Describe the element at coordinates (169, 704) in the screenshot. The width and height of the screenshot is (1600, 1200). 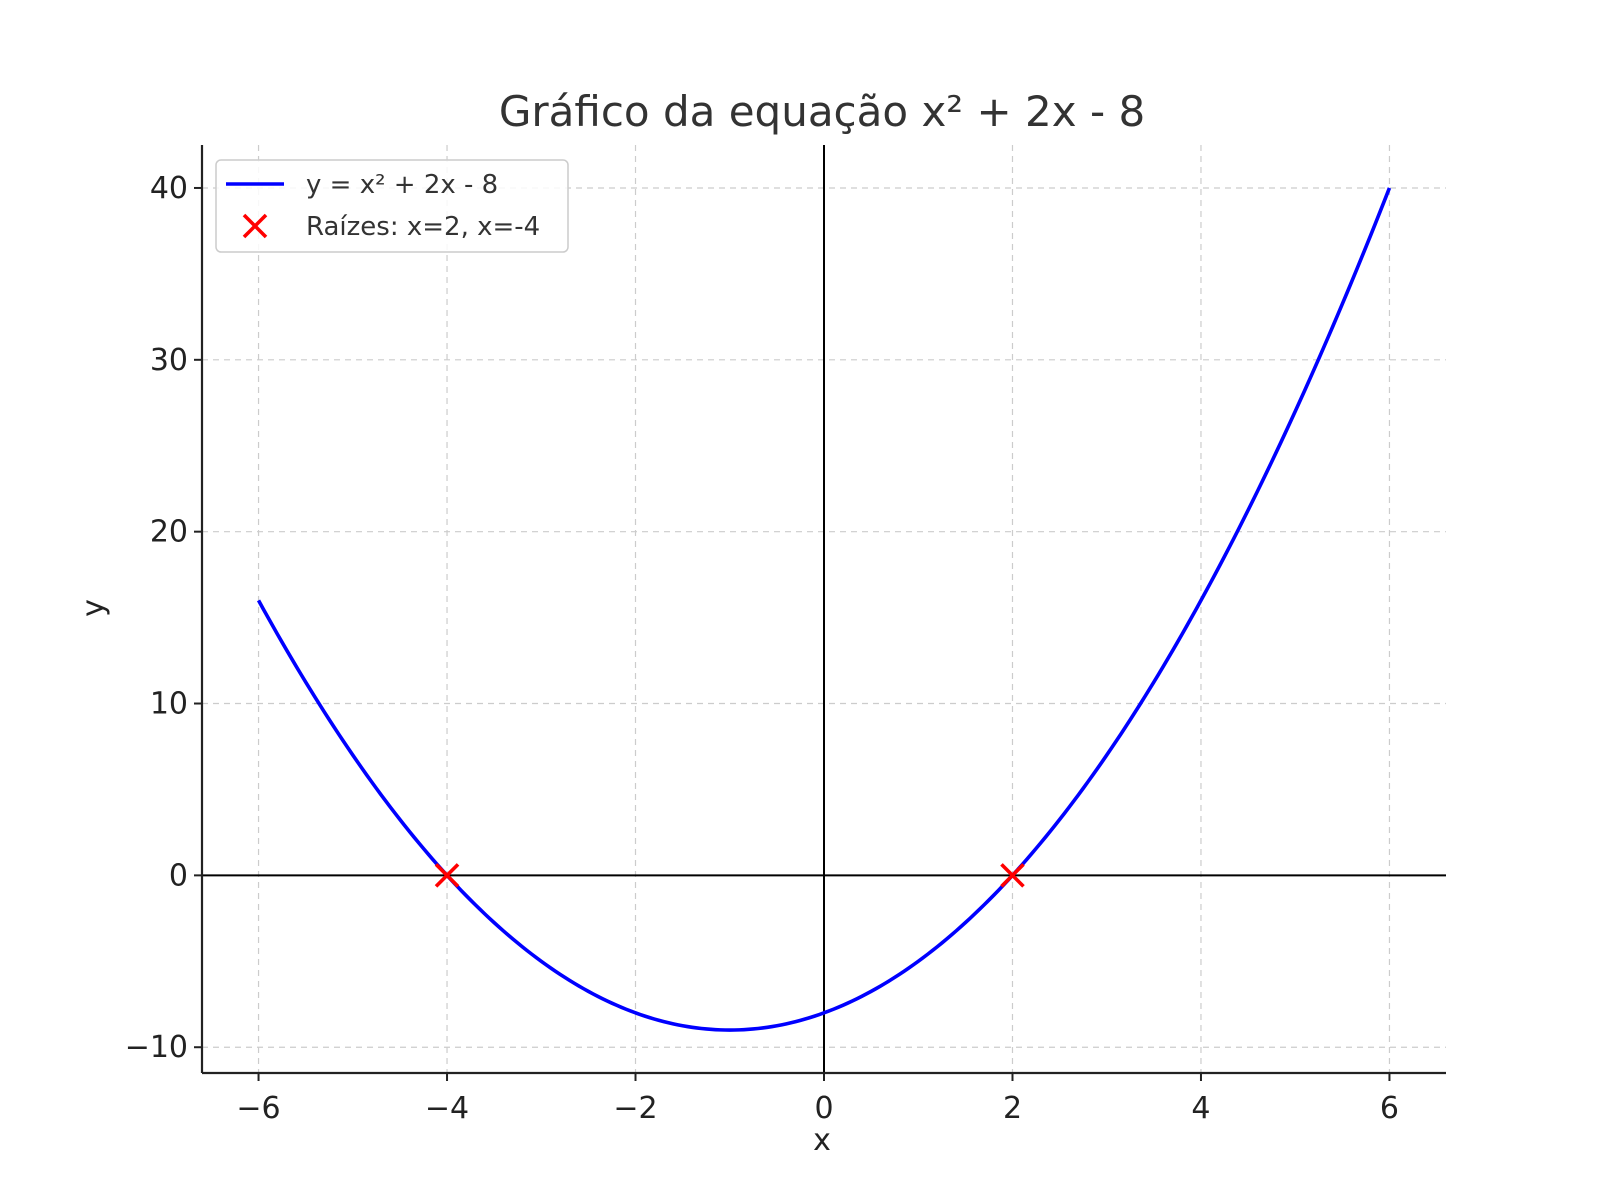
I see `y-tick-label: 10` at that location.